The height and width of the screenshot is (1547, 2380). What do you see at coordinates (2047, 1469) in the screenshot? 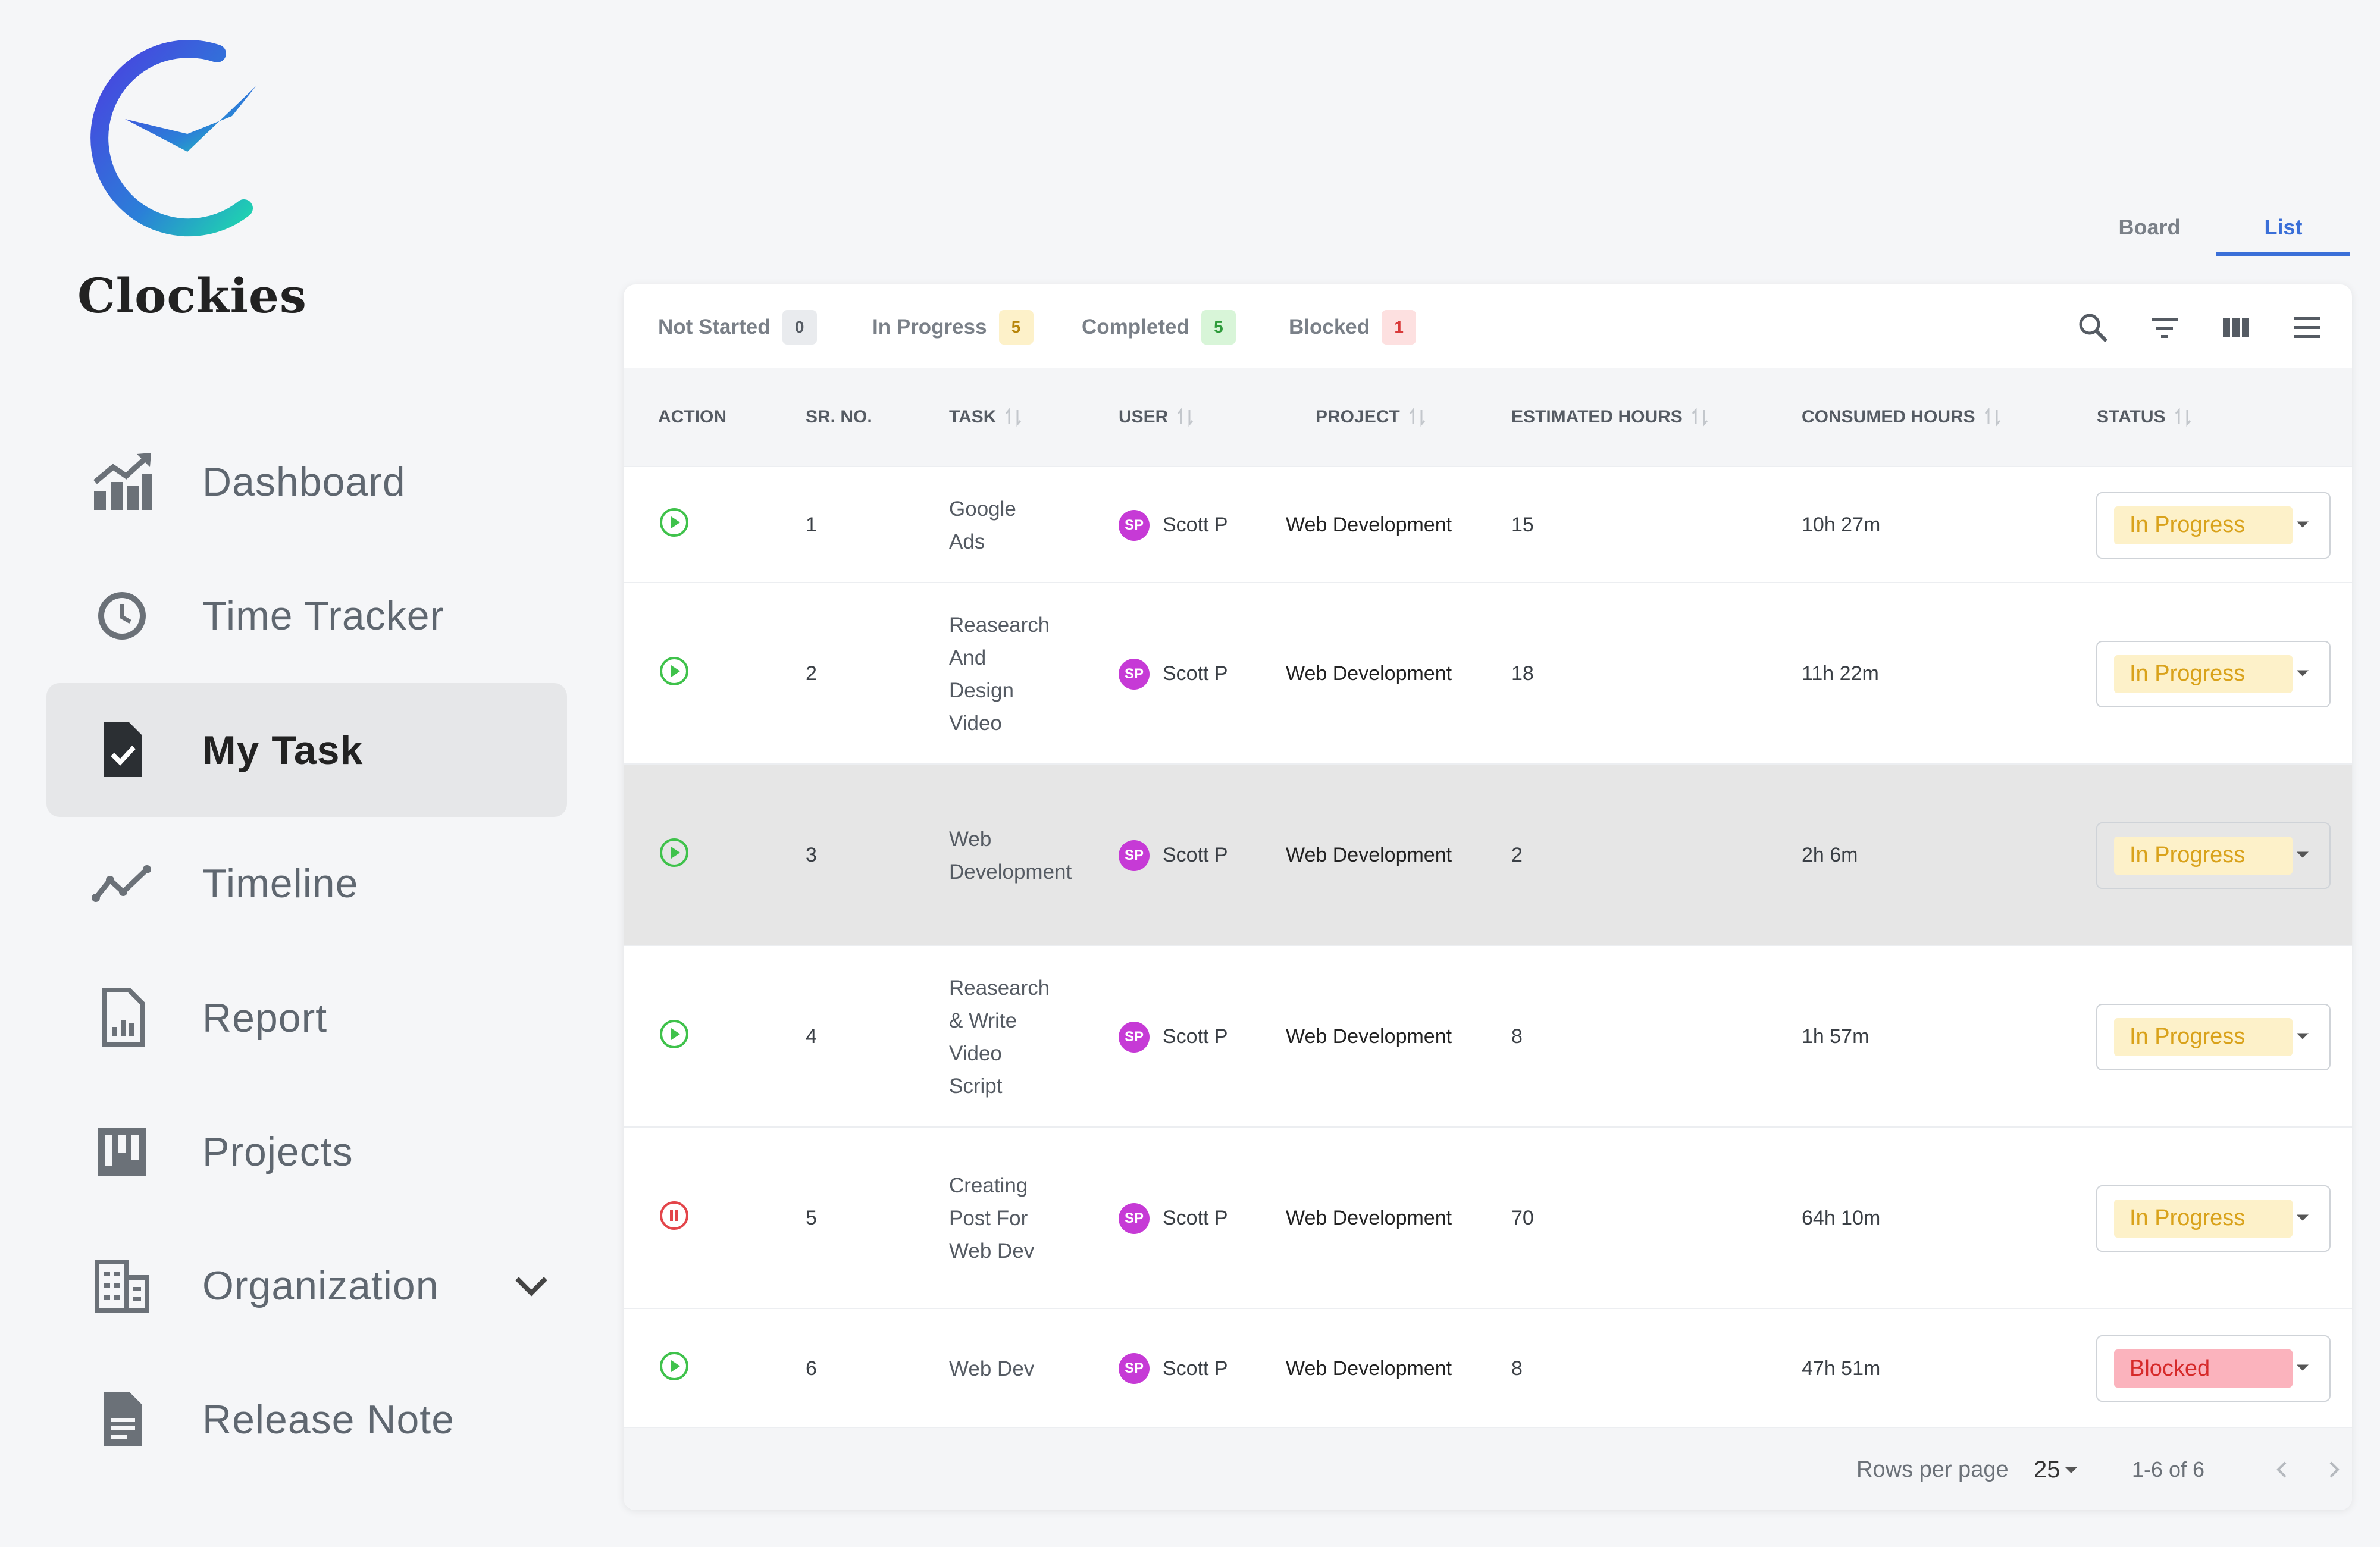
I see `rows-per-page-value: 25` at bounding box center [2047, 1469].